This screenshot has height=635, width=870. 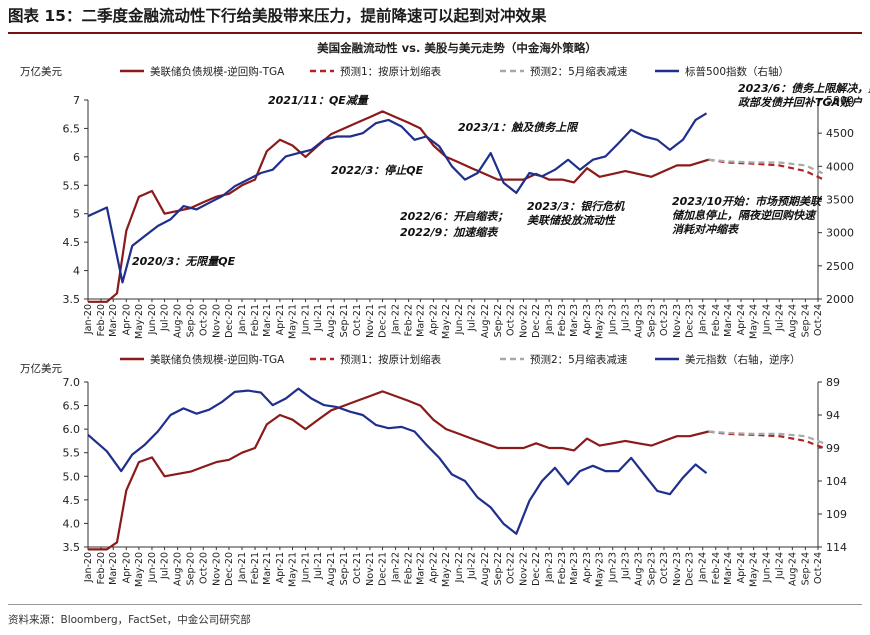 I want to click on x-tick-label: Jul-20, so click(x=165, y=566).